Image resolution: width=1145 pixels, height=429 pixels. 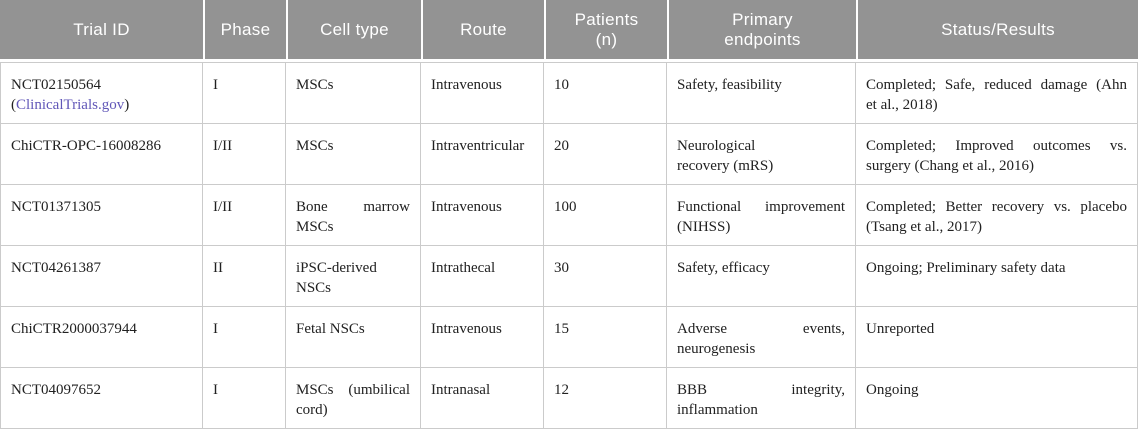 I want to click on cell-patients: 12, so click(x=605, y=398).